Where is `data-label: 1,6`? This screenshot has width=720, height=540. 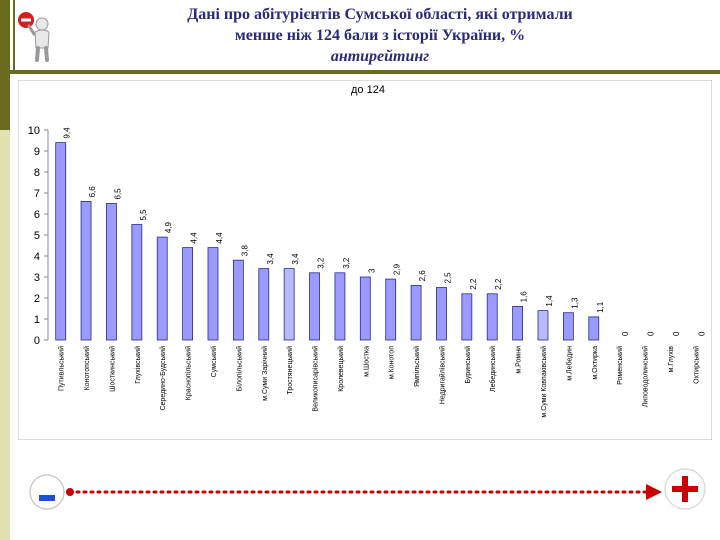
data-label: 1,6 is located at coordinates (524, 297).